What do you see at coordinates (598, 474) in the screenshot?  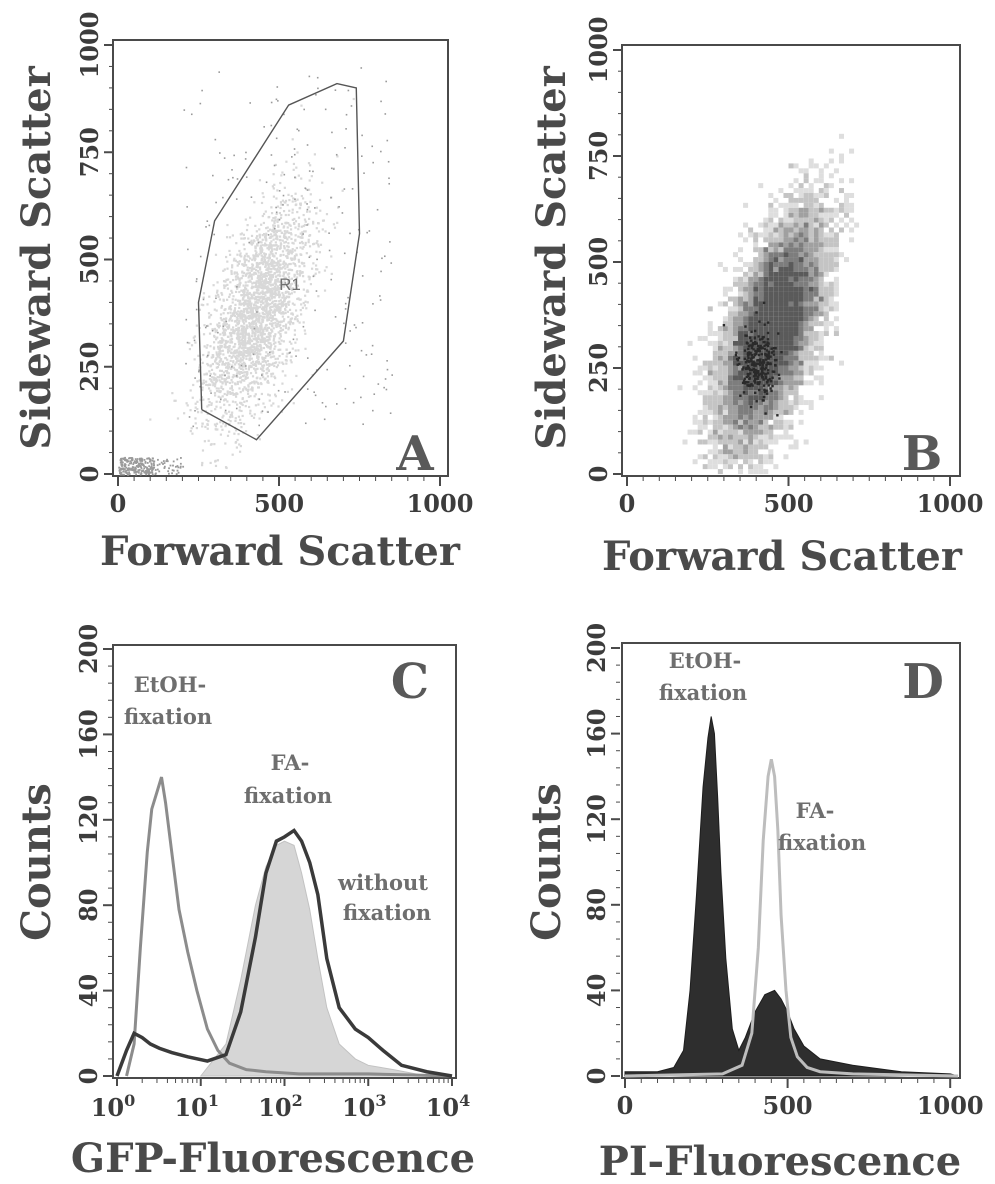 I see `panel-b-y-tick-label: 0` at bounding box center [598, 474].